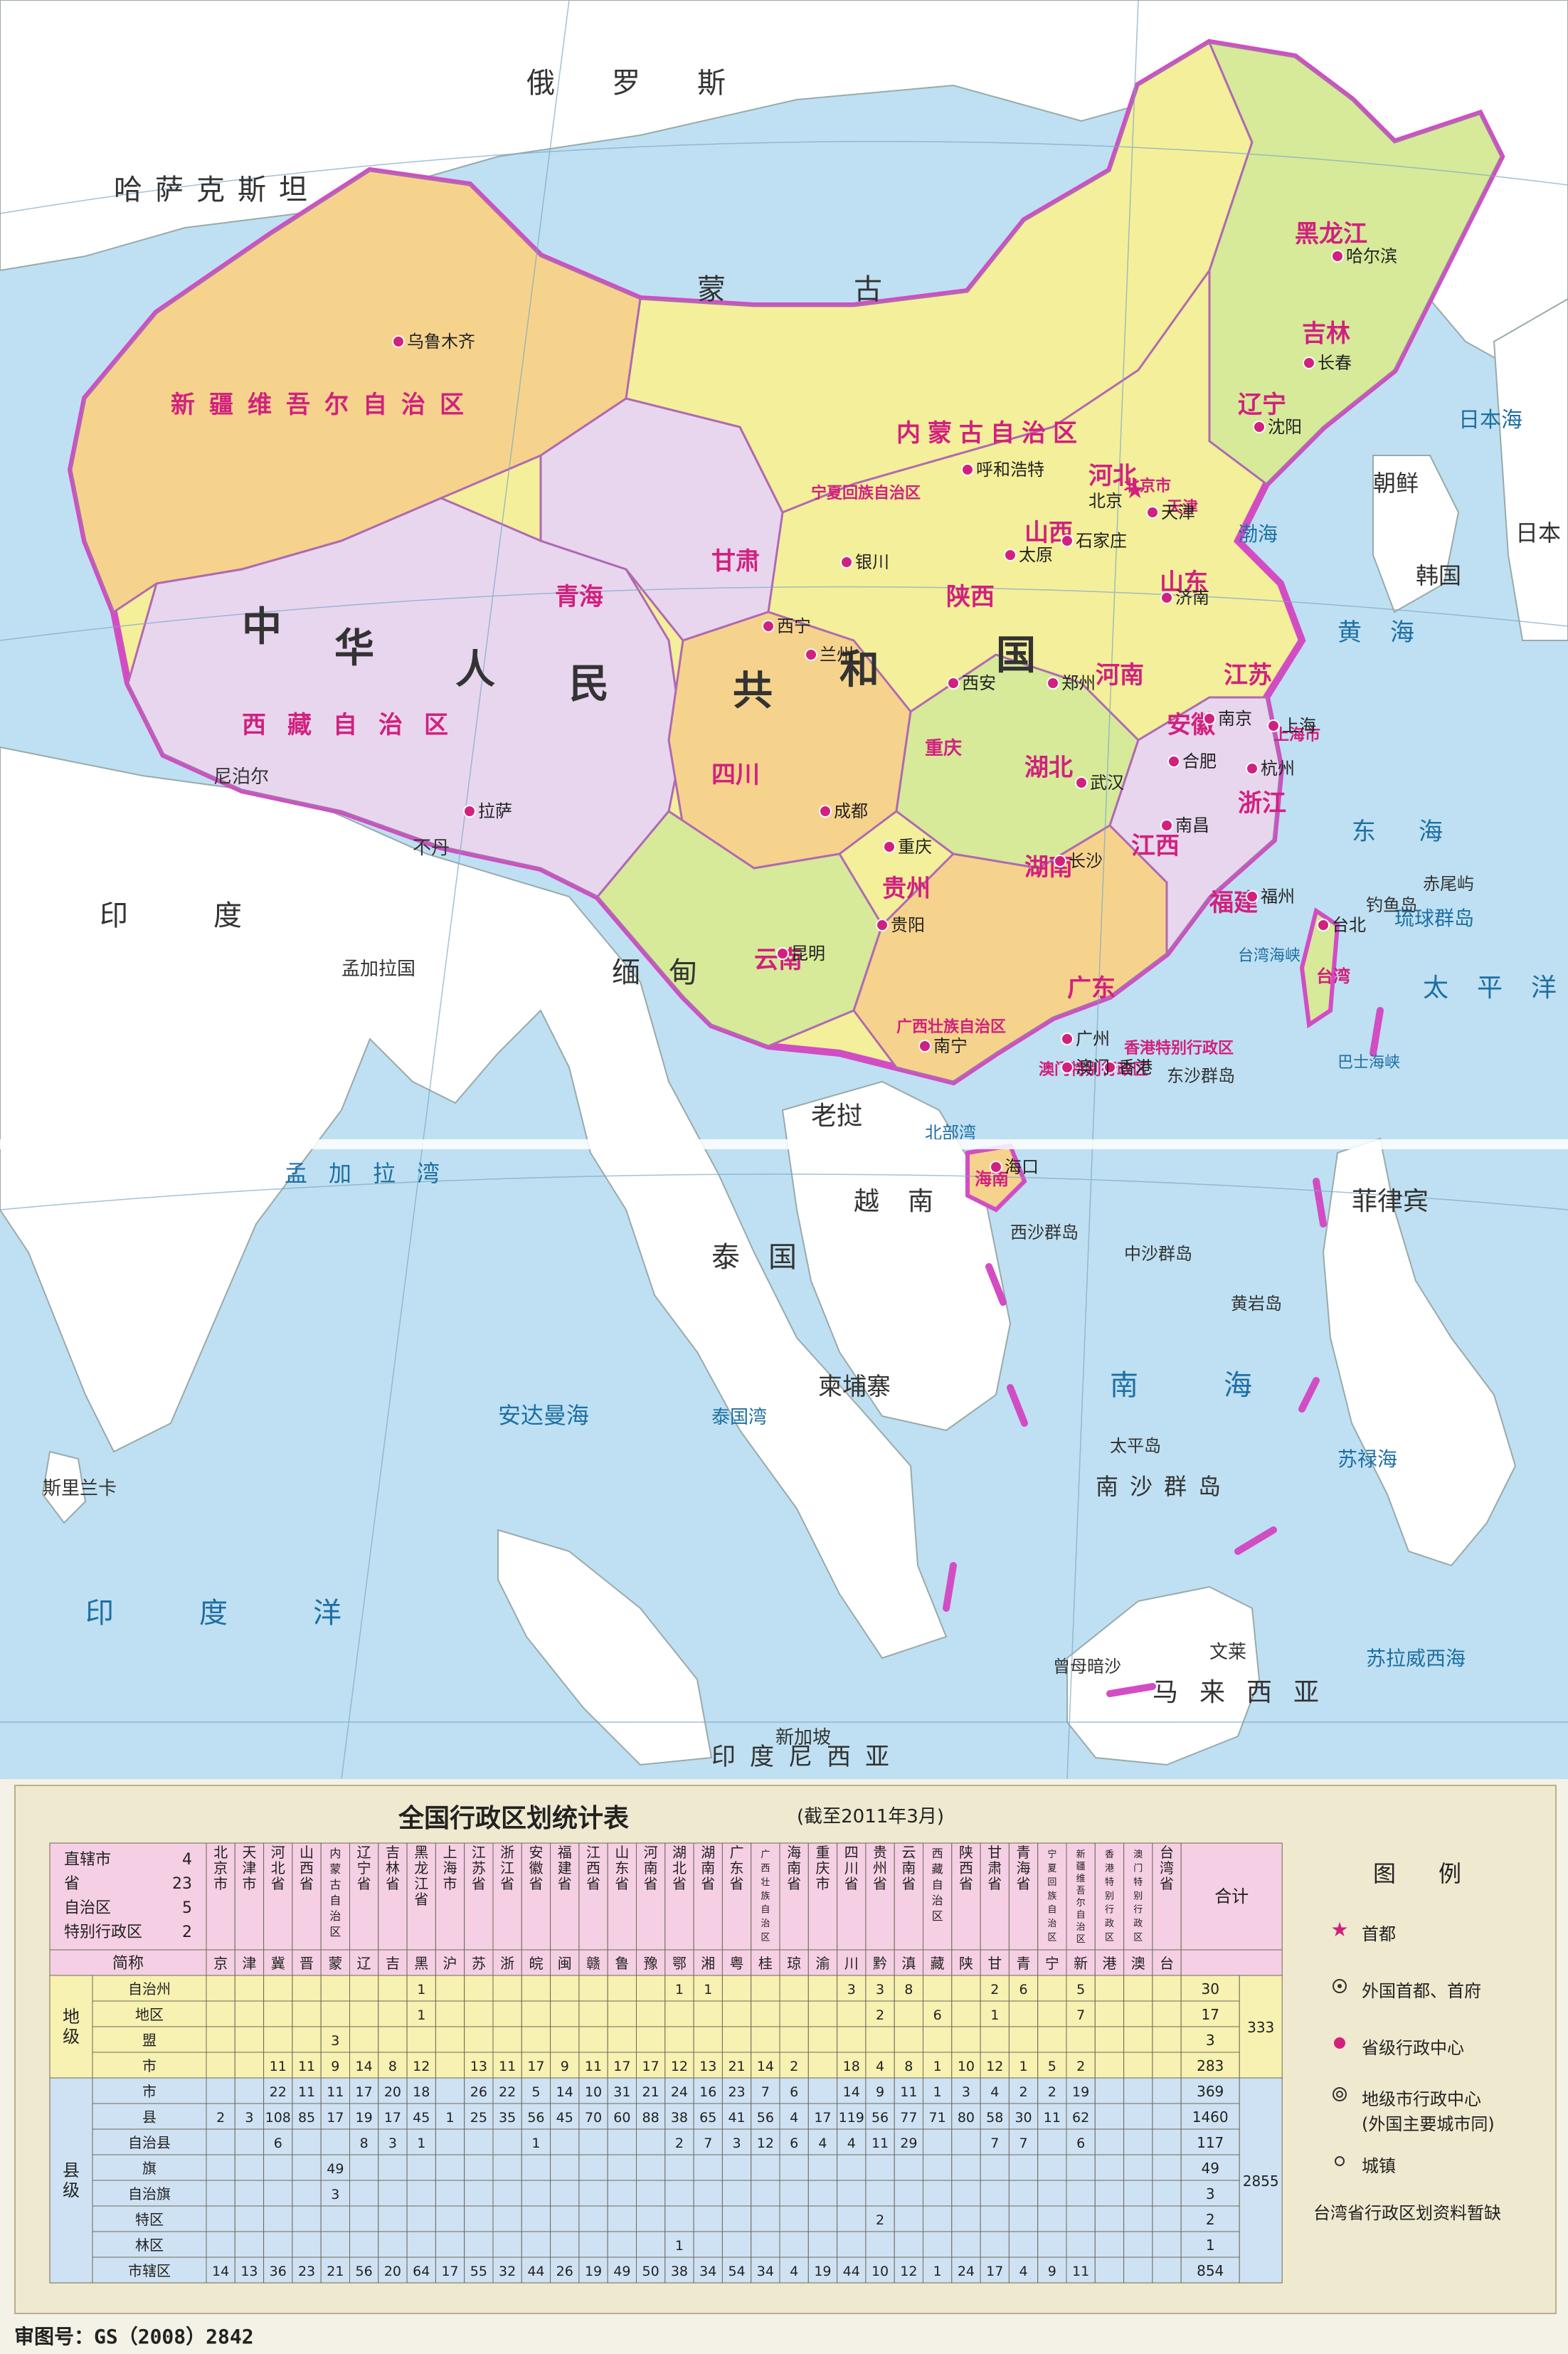 The height and width of the screenshot is (2354, 1568). Describe the element at coordinates (794, 2118) in the screenshot. I see `data-value: 4` at that location.